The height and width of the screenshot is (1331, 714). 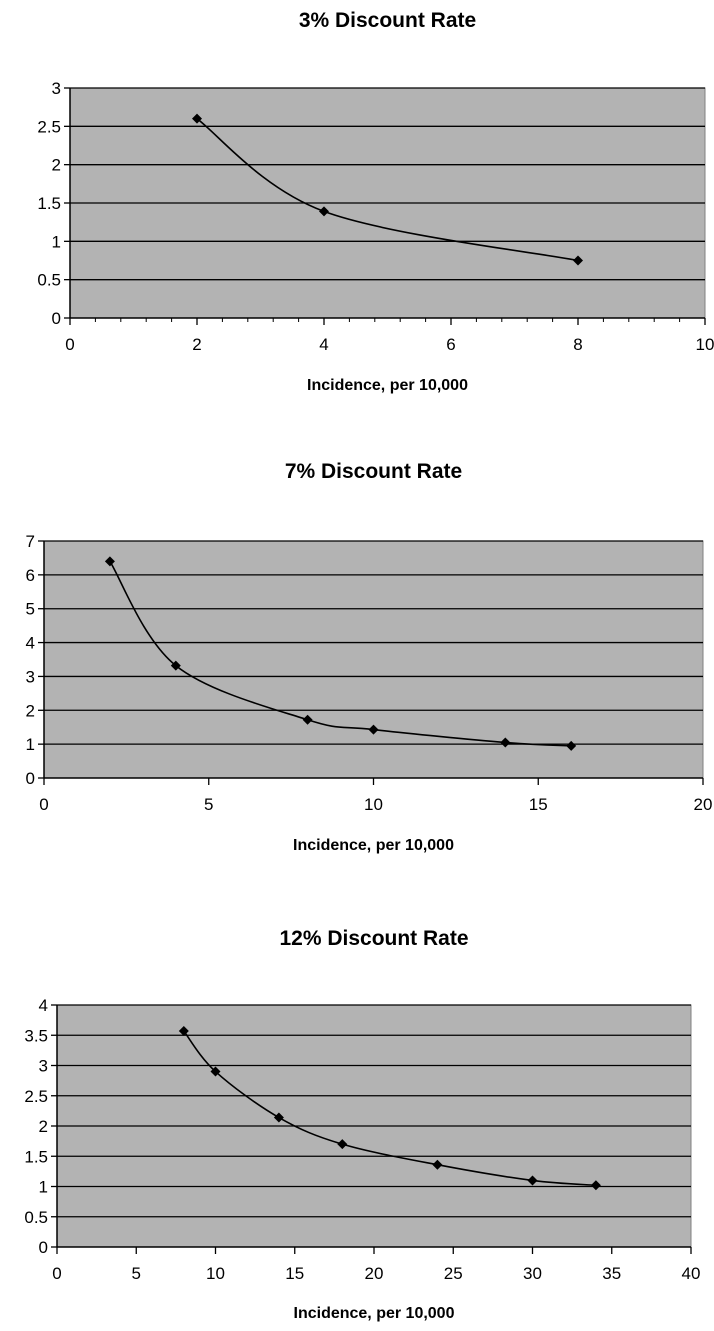 I want to click on y-tick-label: 7, so click(x=30, y=541).